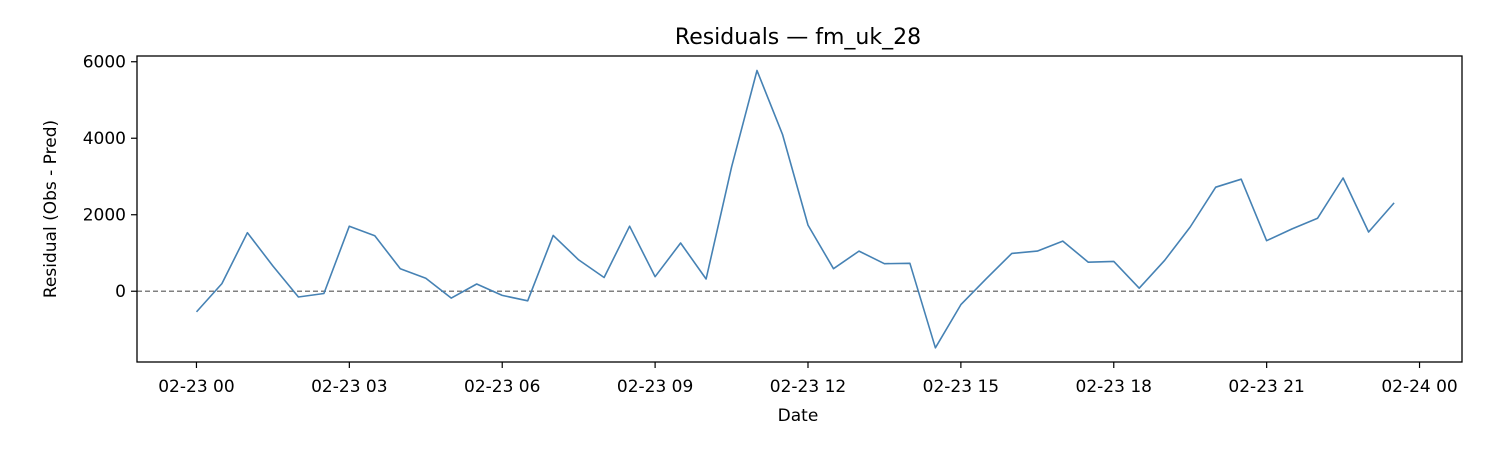 Image resolution: width=1500 pixels, height=450 pixels. What do you see at coordinates (51, 209) in the screenshot?
I see `y-axis-label: Residual (Obs - Pred)` at bounding box center [51, 209].